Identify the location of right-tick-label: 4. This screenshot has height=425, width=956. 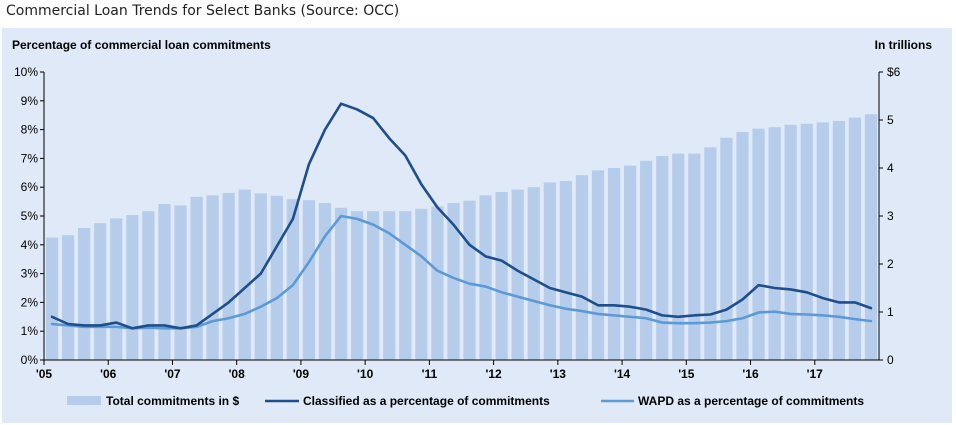
(890, 168).